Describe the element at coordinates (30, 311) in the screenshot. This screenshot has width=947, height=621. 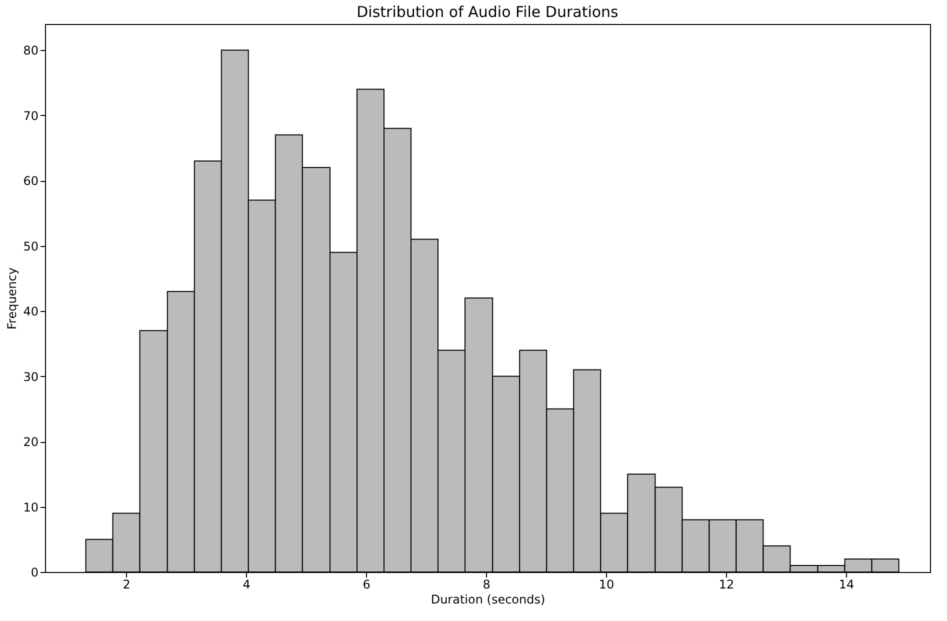
I see `y-tick-label: 40` at that location.